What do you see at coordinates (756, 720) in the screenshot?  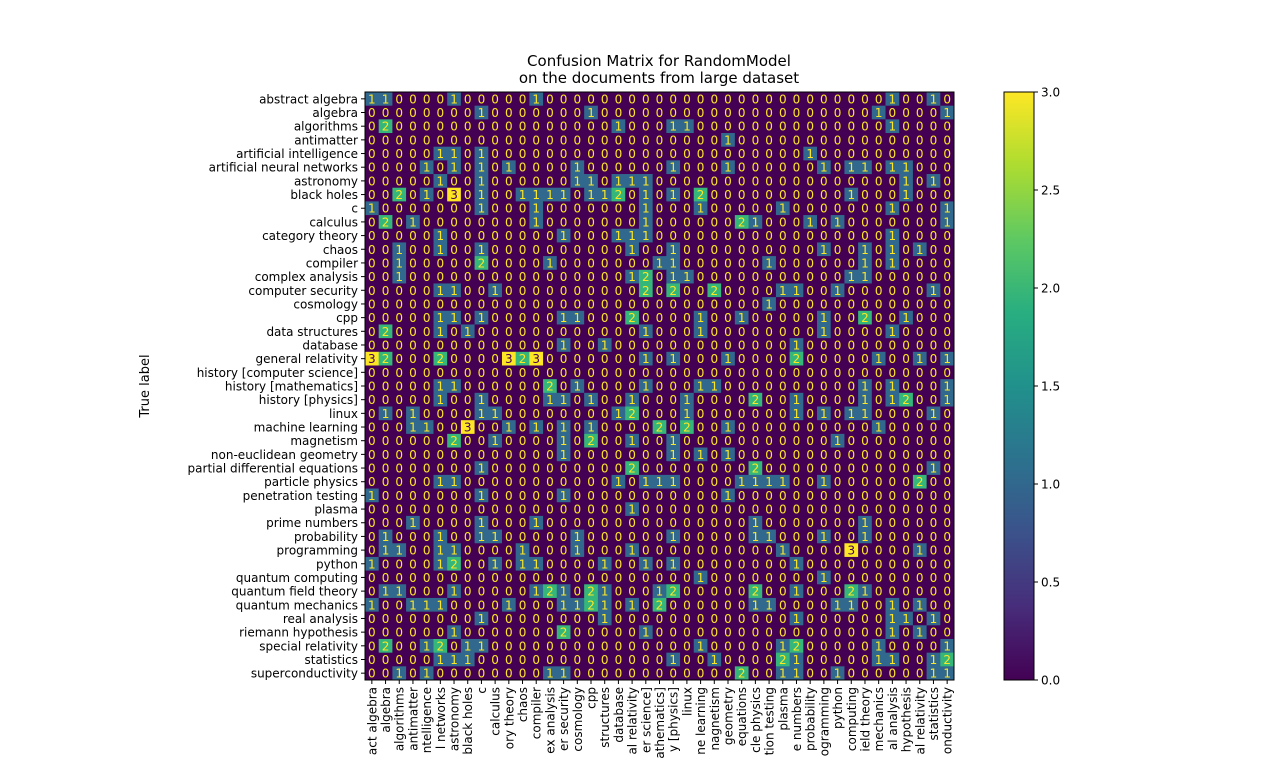 I see `x-tick-label: cle physics` at bounding box center [756, 720].